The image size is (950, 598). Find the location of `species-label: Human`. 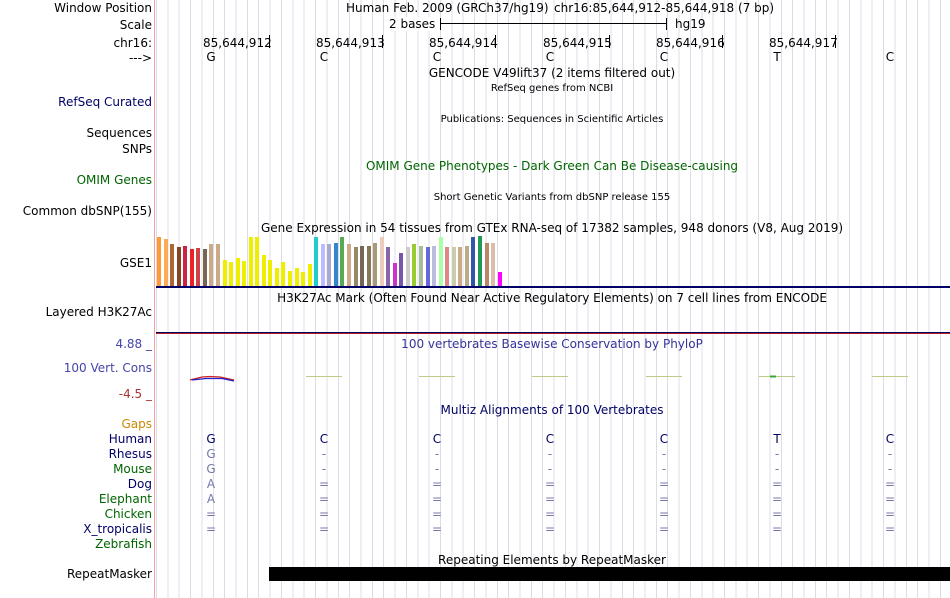

species-label: Human is located at coordinates (130, 439).